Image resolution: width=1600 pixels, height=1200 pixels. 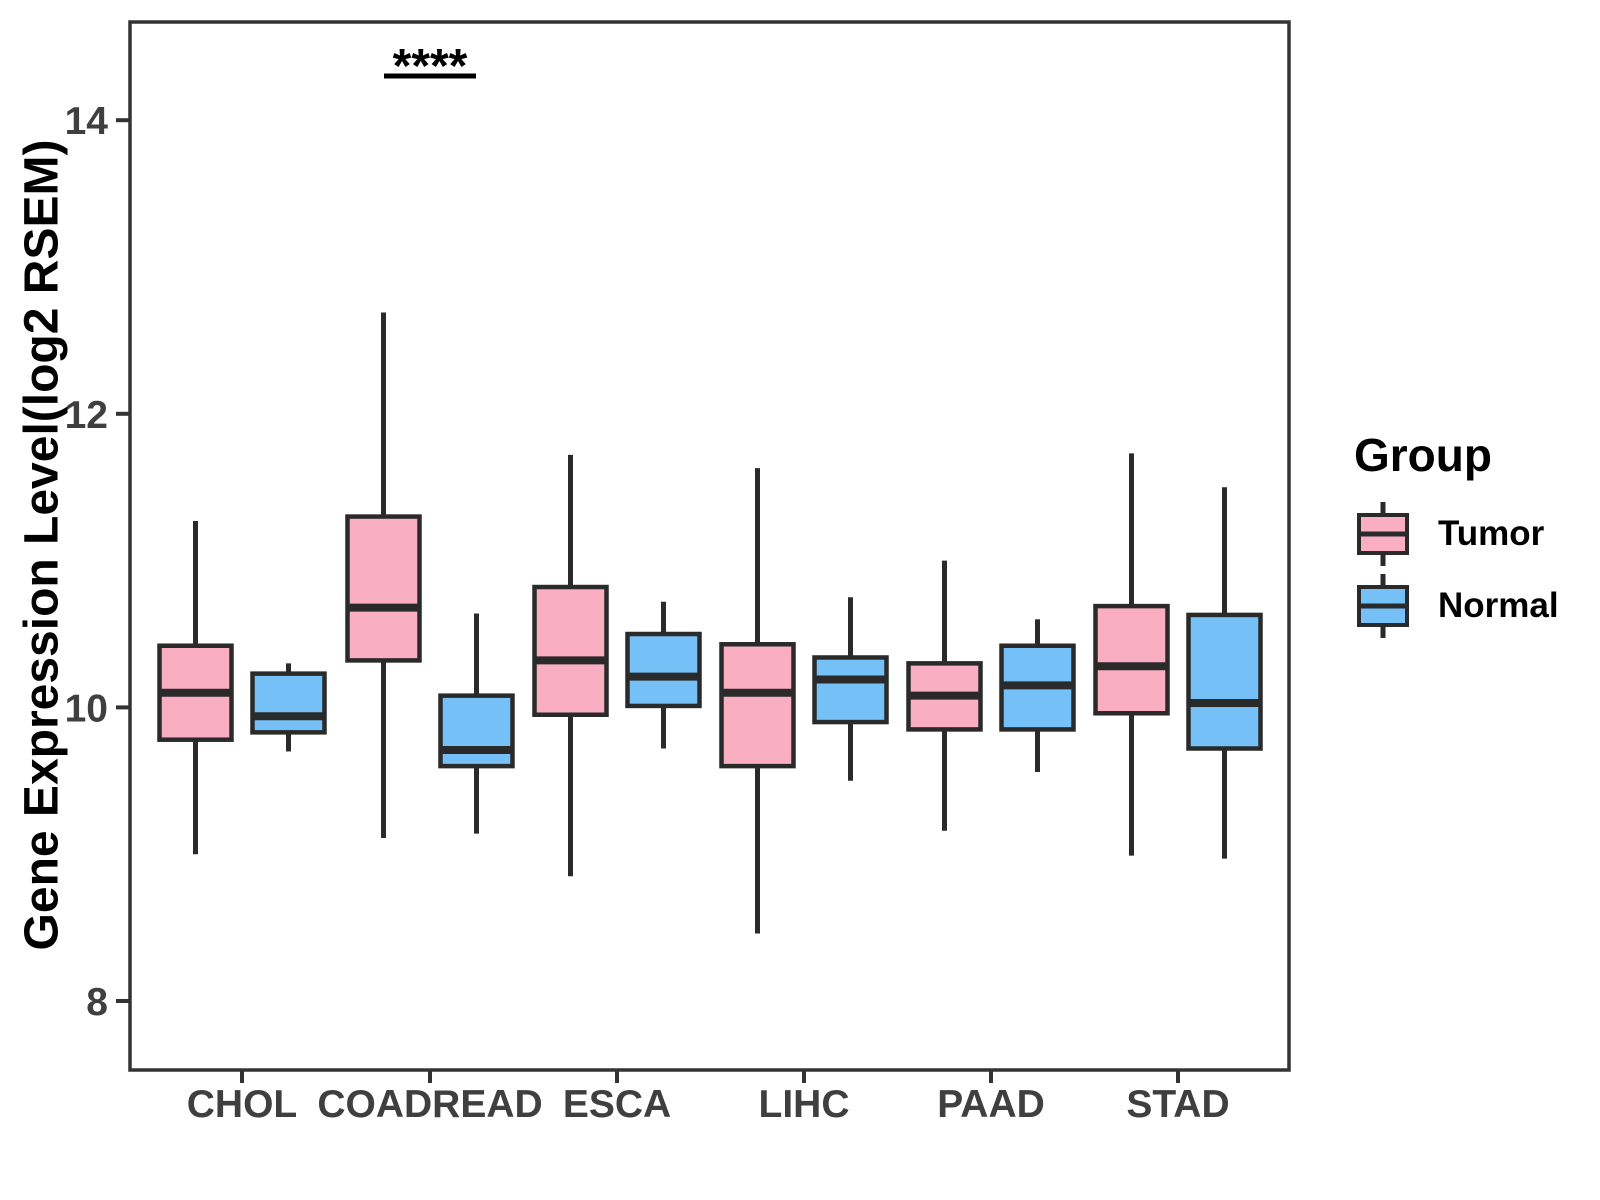 What do you see at coordinates (944, 695) in the screenshot?
I see `box-paad-tumor` at bounding box center [944, 695].